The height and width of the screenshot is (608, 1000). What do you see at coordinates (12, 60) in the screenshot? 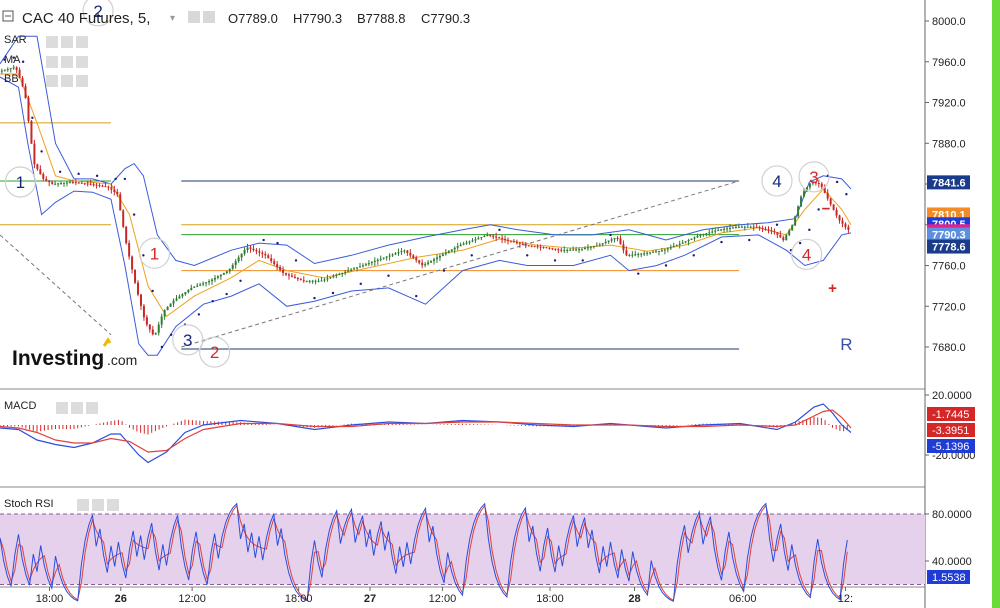
I see `indicator-ma-label: MA` at bounding box center [12, 60].